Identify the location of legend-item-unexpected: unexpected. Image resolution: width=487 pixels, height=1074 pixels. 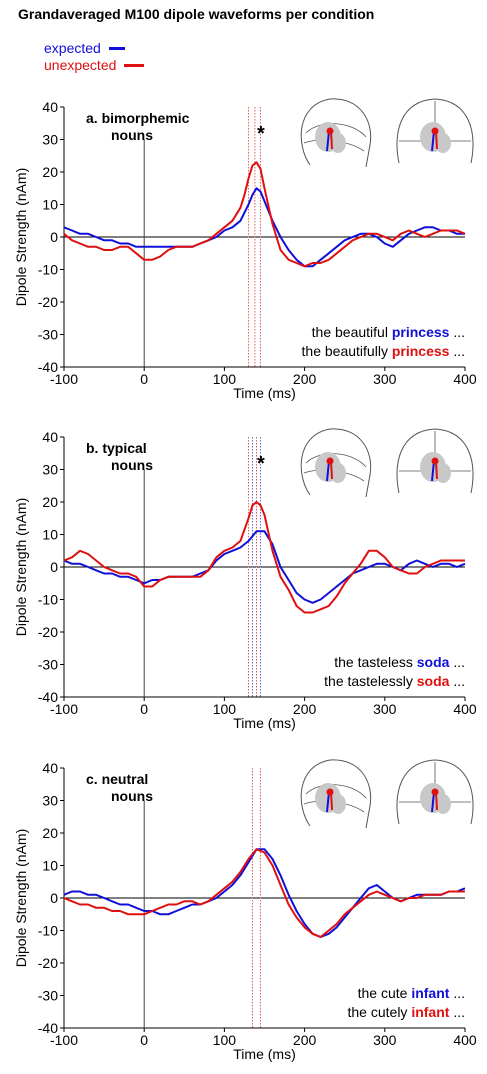
(94, 65).